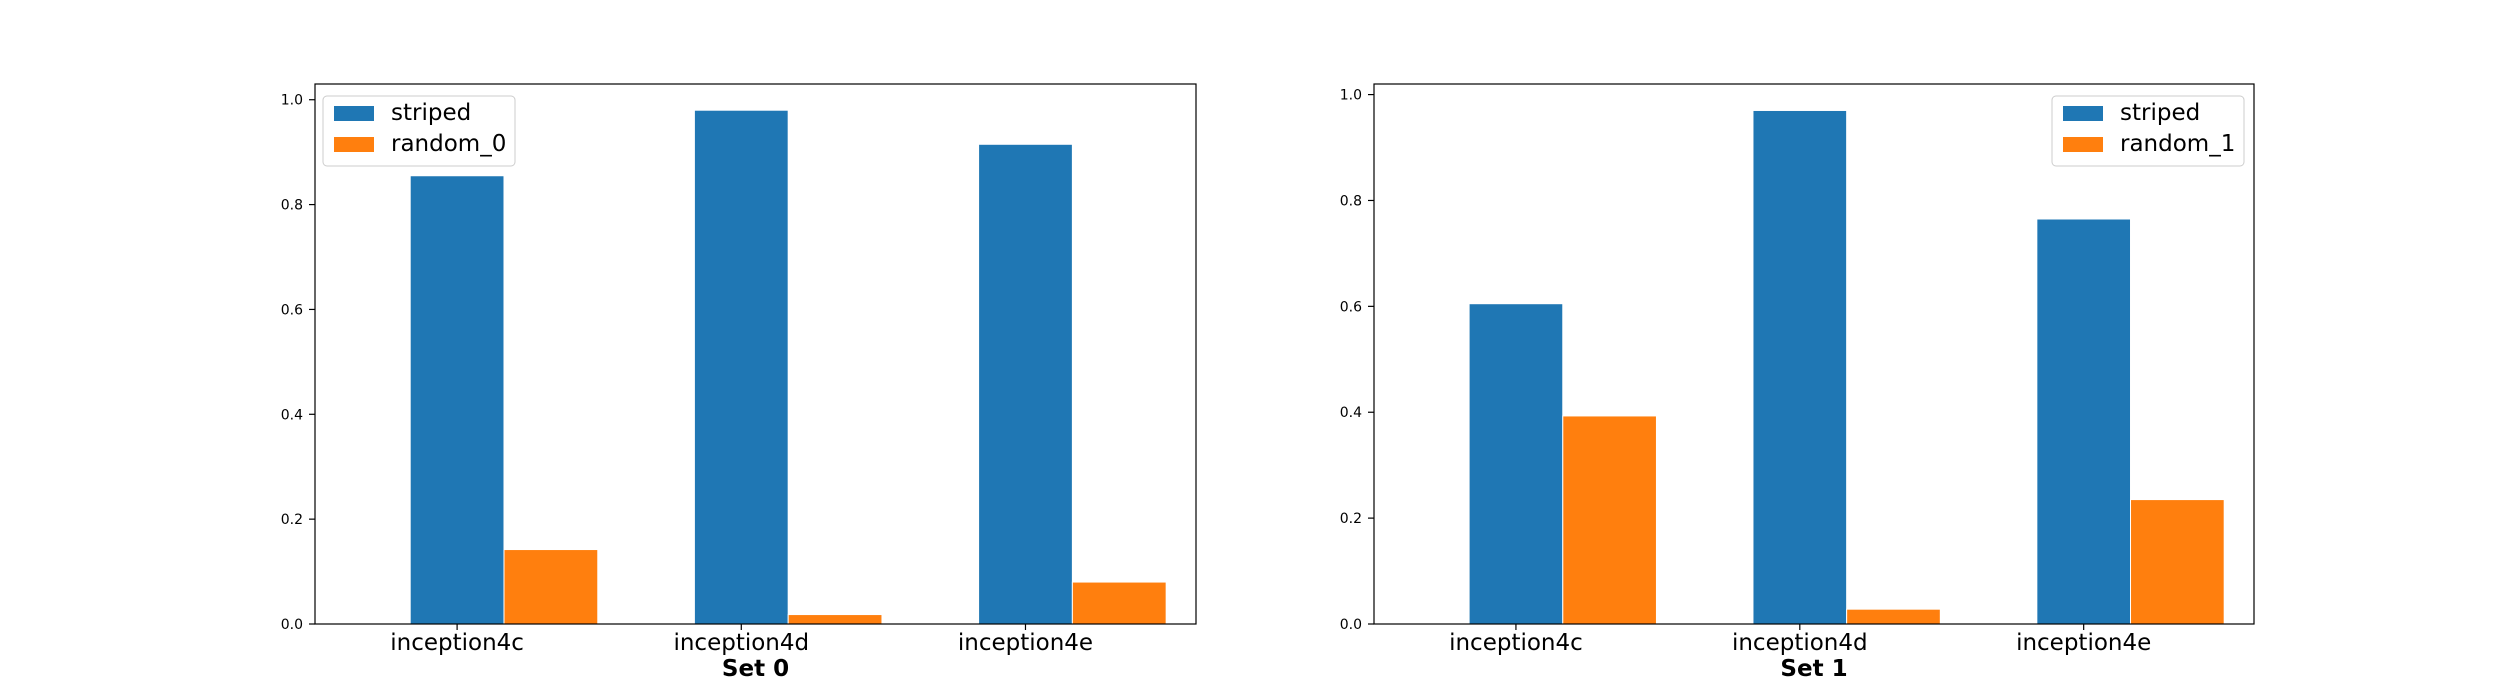 This screenshot has height=700, width=2500. Describe the element at coordinates (2177, 144) in the screenshot. I see `legend-label-random_1: random_1` at that location.